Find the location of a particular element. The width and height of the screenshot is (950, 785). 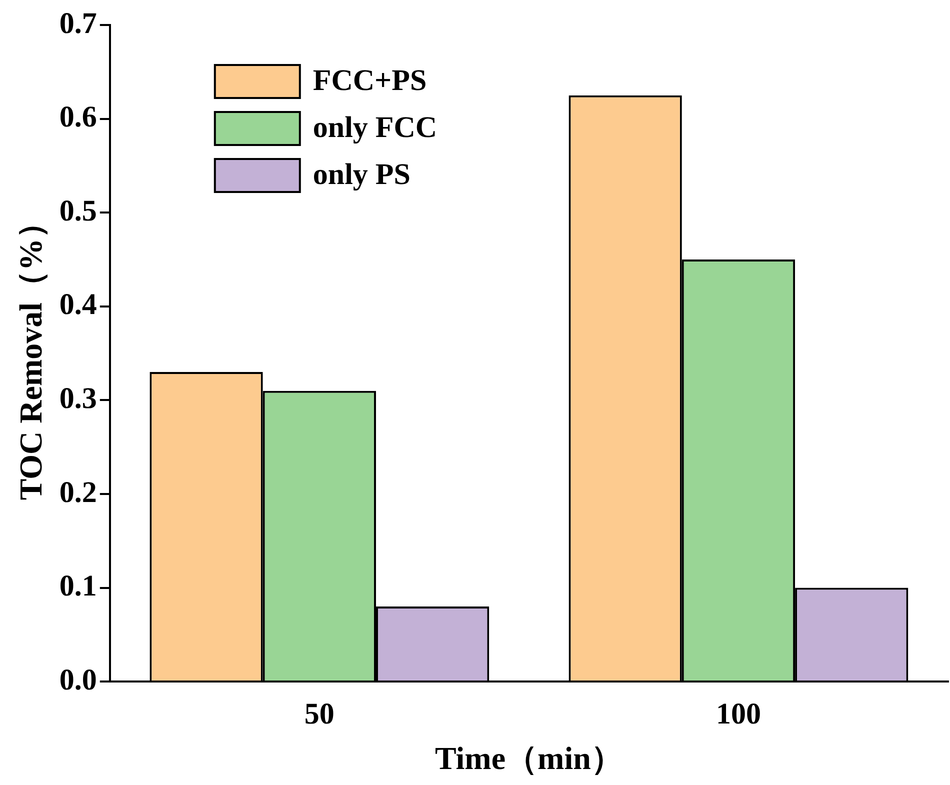

legend-label: only FCC is located at coordinates (375, 127).